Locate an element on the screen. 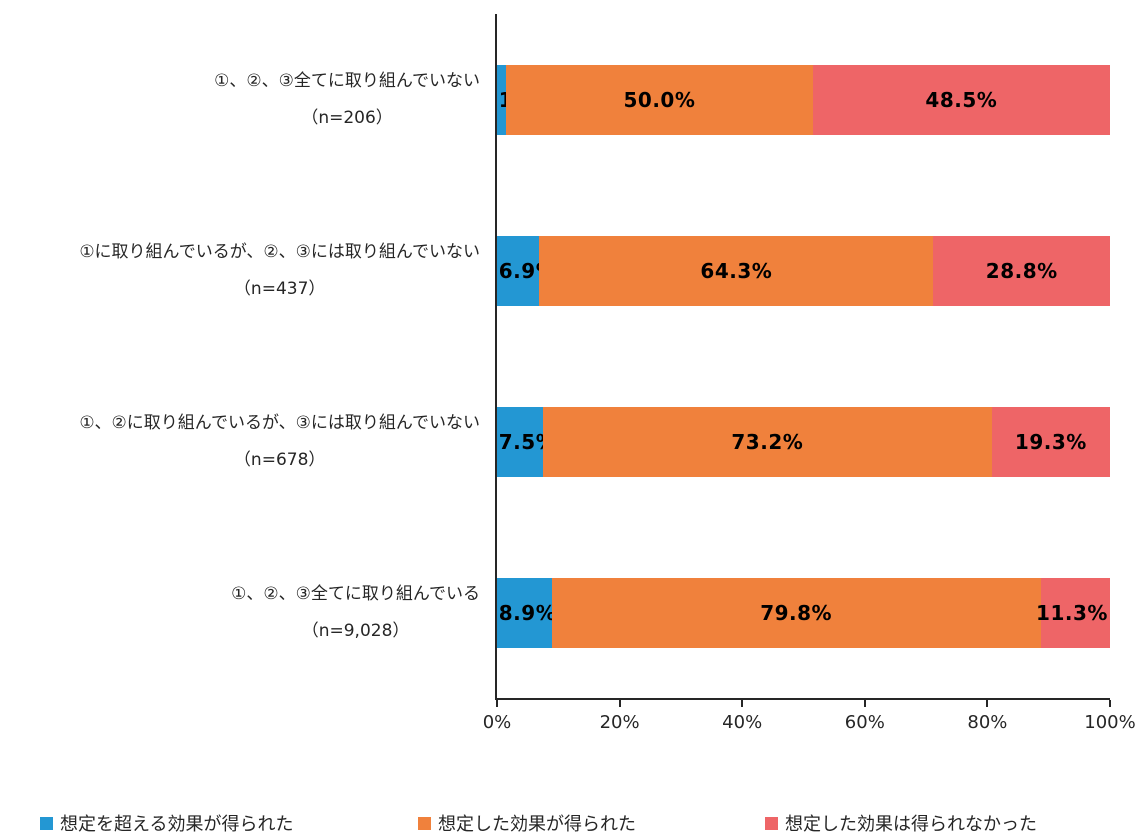 This screenshot has width=1138, height=838. legend-label: 想定した効果が得られた is located at coordinates (537, 824).